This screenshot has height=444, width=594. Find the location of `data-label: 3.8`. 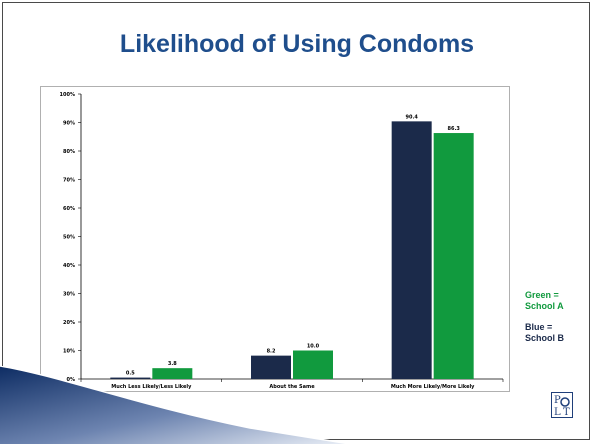

data-label: 3.8 is located at coordinates (172, 364).